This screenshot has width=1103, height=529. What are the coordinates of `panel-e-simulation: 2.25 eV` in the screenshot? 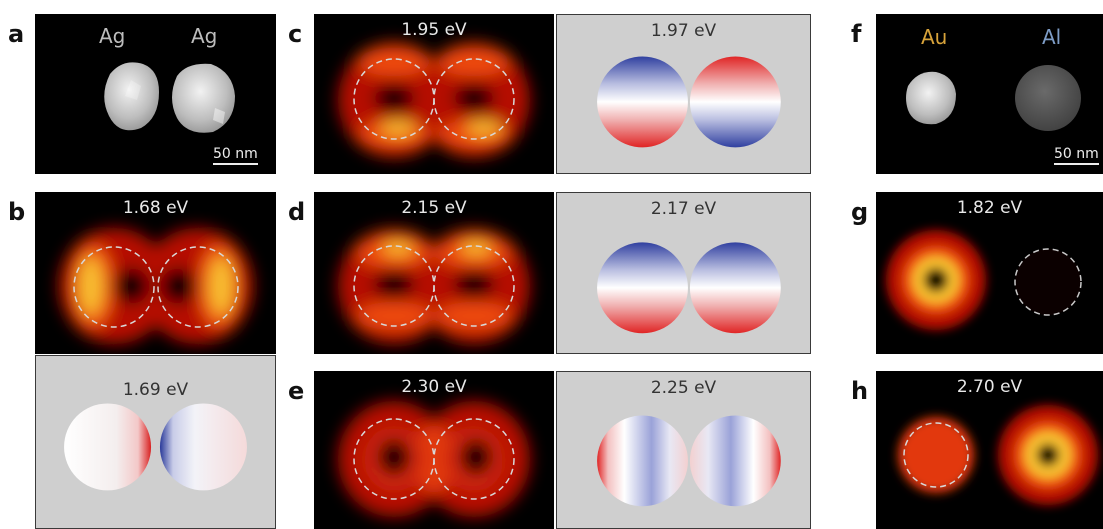 It's located at (683, 450).